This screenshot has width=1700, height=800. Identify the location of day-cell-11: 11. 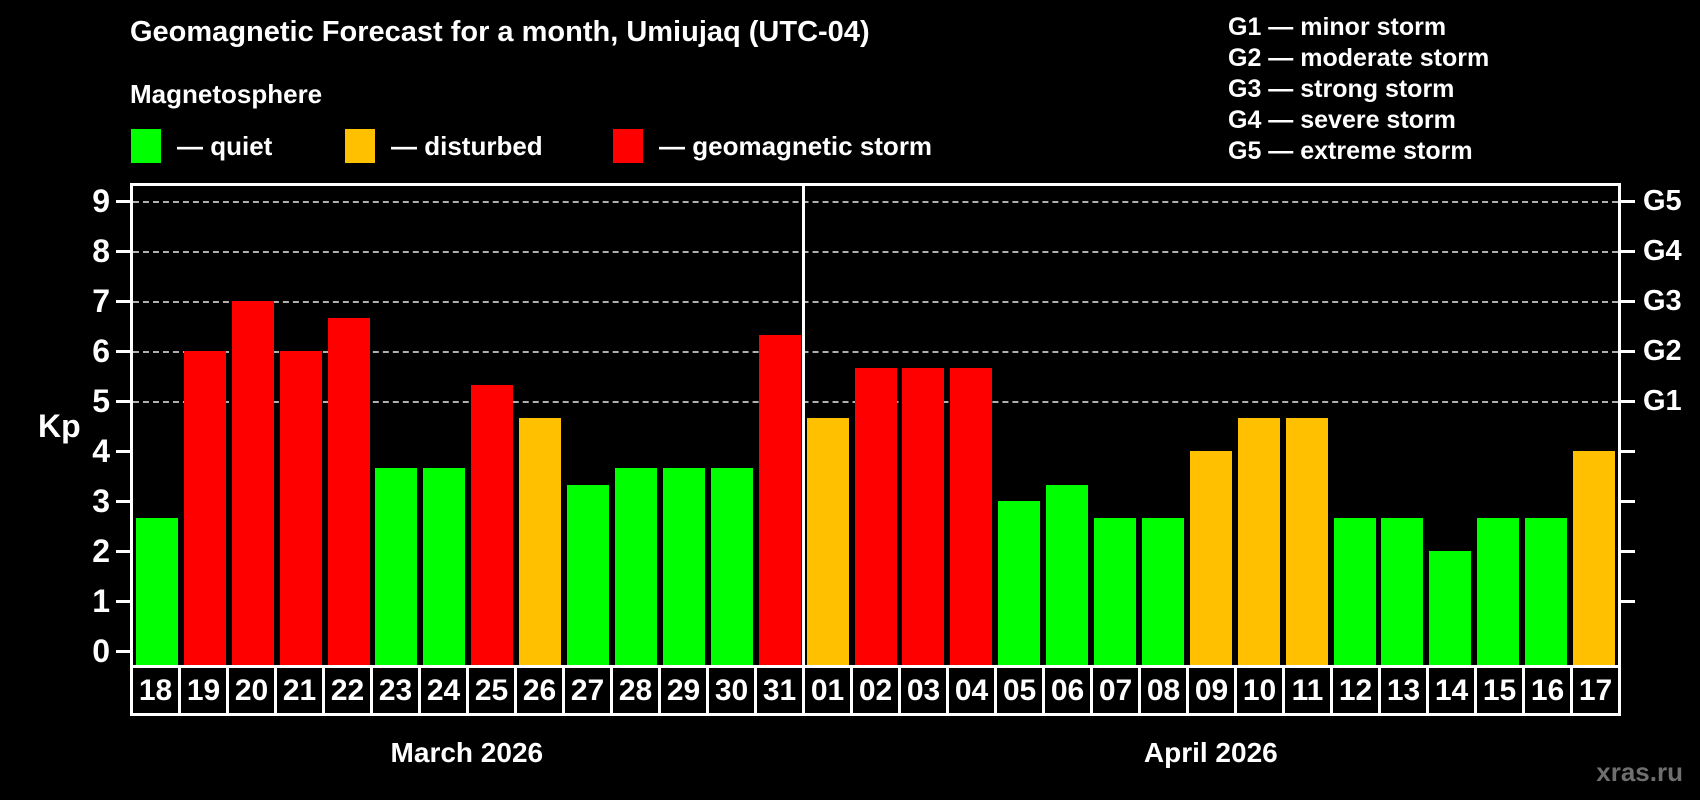
(1309, 690).